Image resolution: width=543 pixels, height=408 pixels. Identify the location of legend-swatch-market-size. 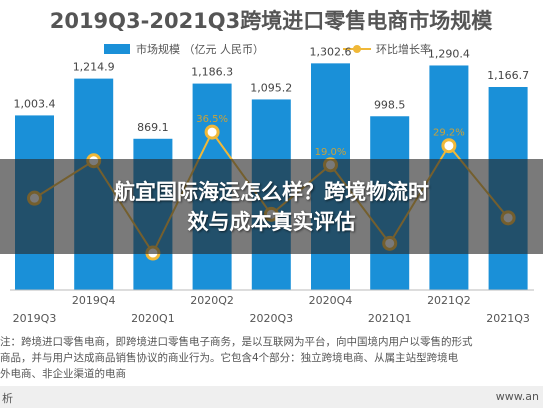
(117, 49).